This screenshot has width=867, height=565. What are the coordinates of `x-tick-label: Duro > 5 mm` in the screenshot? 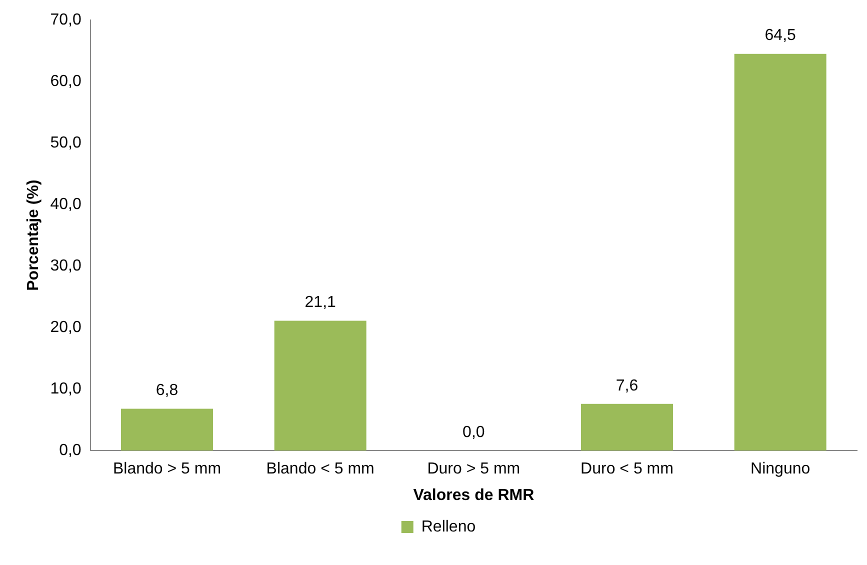 It's located at (473, 469).